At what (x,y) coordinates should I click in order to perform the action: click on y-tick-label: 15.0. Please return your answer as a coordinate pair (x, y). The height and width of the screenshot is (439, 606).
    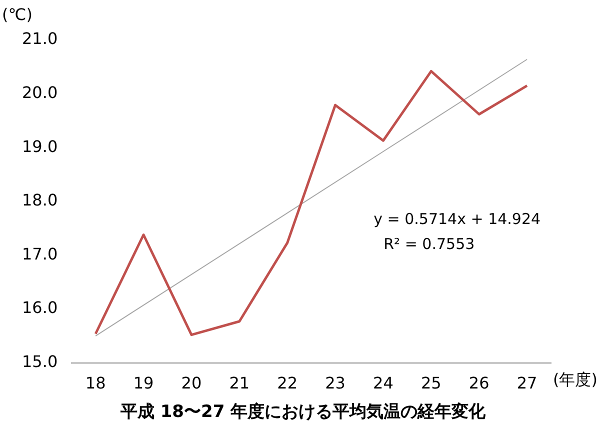
    Looking at the image, I should click on (40, 361).